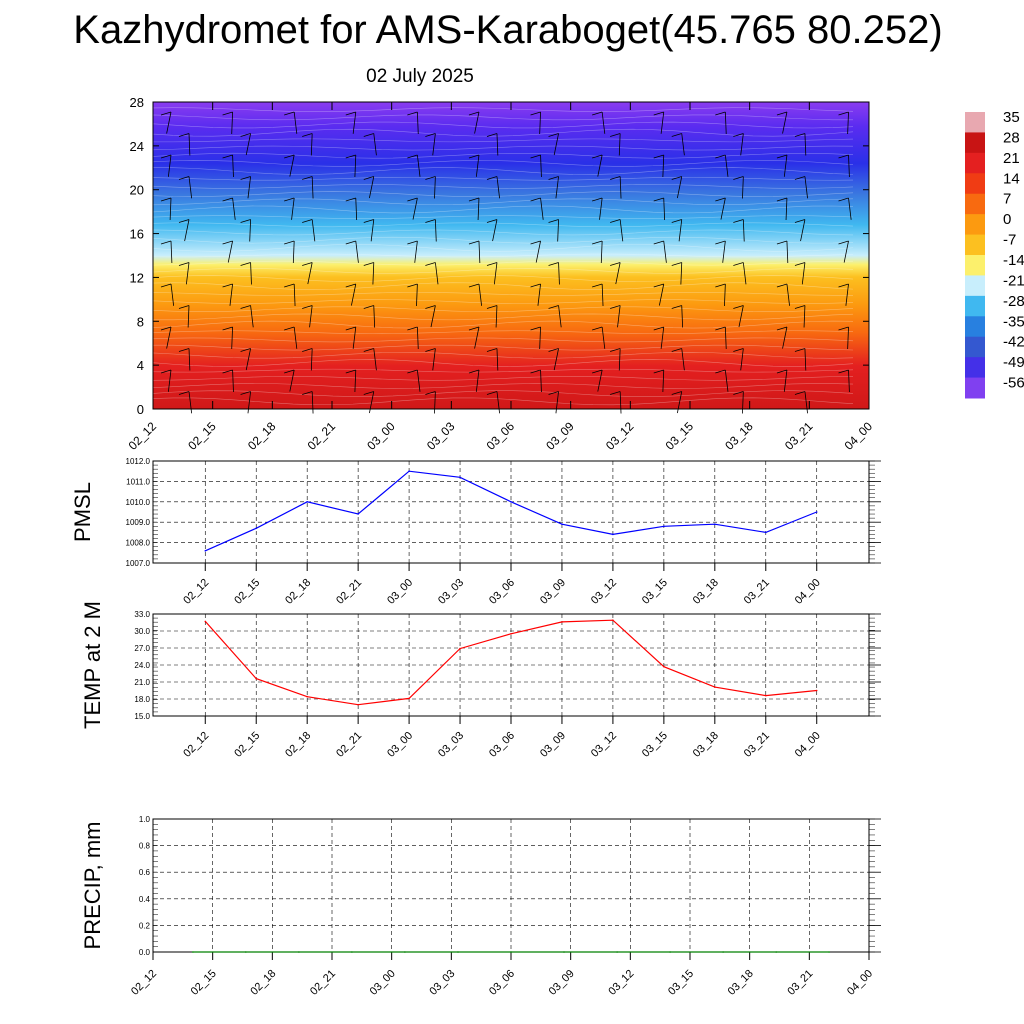 This screenshot has height=1024, width=1024. I want to click on colorbar-label: -21, so click(1013, 280).